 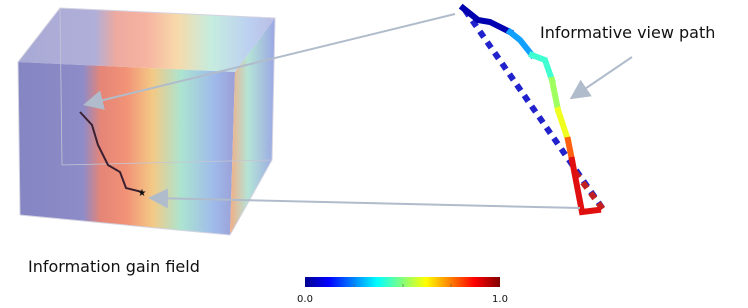 What do you see at coordinates (146, 40) in the screenshot?
I see `box-top` at bounding box center [146, 40].